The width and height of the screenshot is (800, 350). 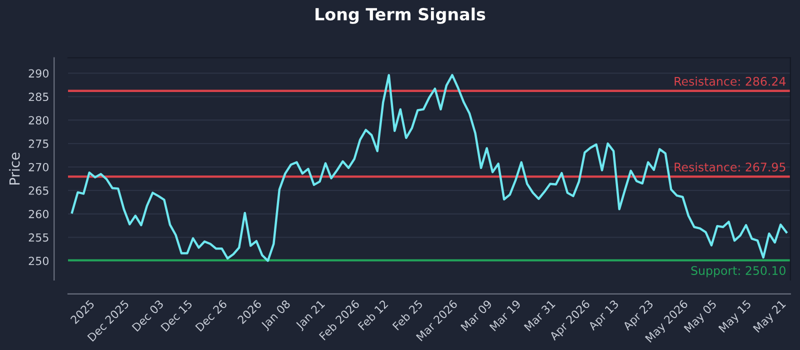 What do you see at coordinates (38, 167) in the screenshot?
I see `y-tick-label: 270` at bounding box center [38, 167].